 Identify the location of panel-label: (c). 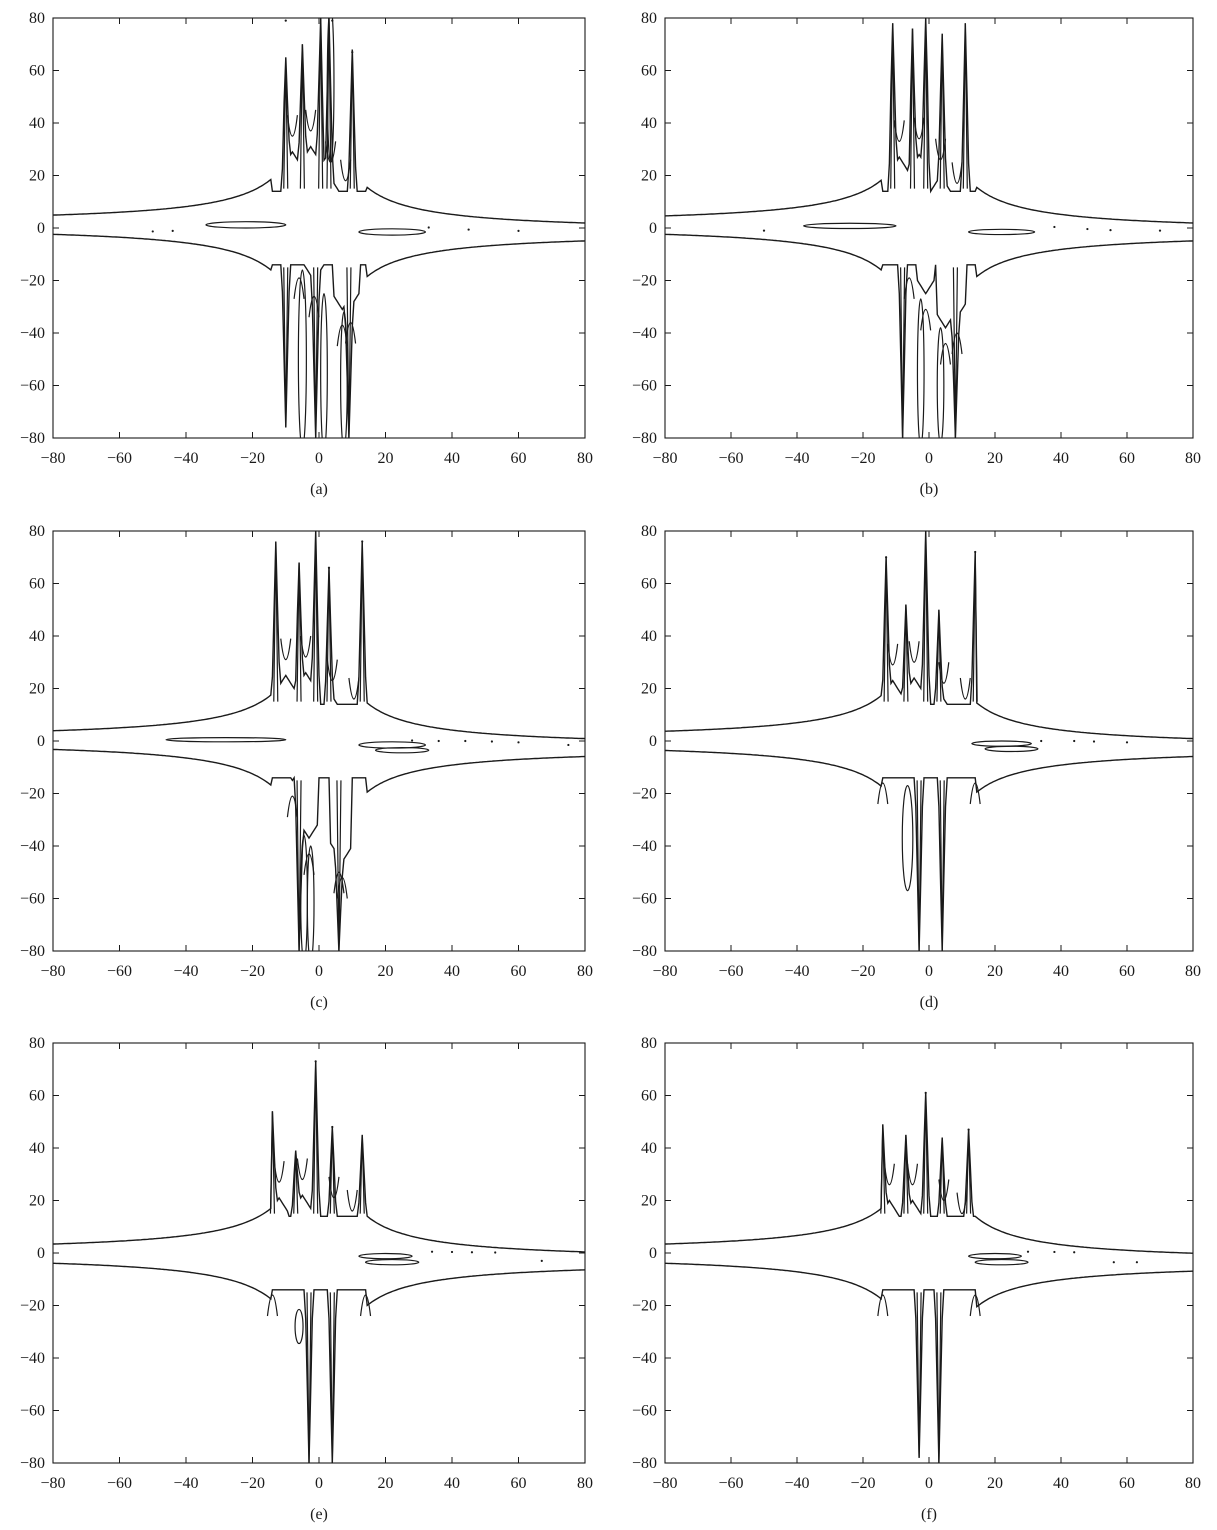
(319, 1002).